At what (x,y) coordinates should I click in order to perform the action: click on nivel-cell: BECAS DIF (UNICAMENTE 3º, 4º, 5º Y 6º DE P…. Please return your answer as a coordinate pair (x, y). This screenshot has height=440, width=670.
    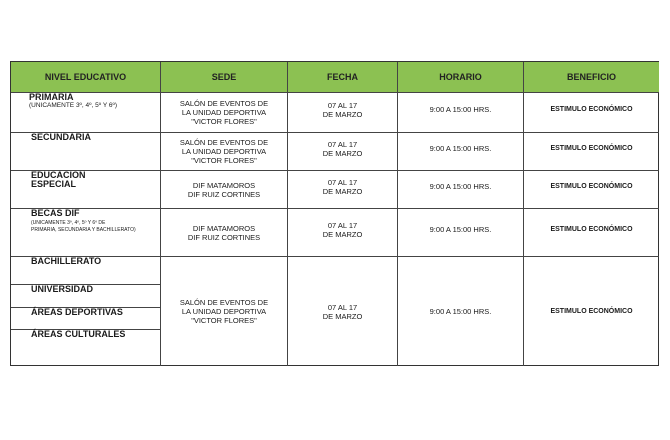
    Looking at the image, I should click on (86, 233).